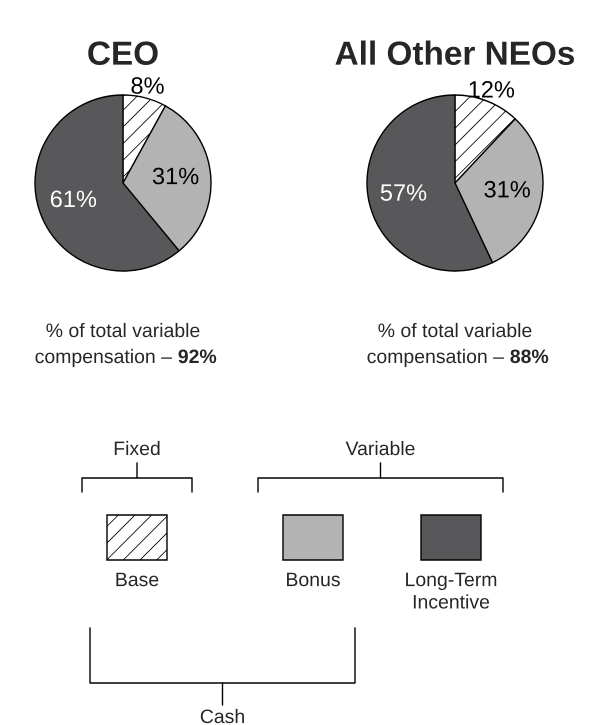 The width and height of the screenshot is (590, 725). I want to click on legend-label: Bonus, so click(313, 579).